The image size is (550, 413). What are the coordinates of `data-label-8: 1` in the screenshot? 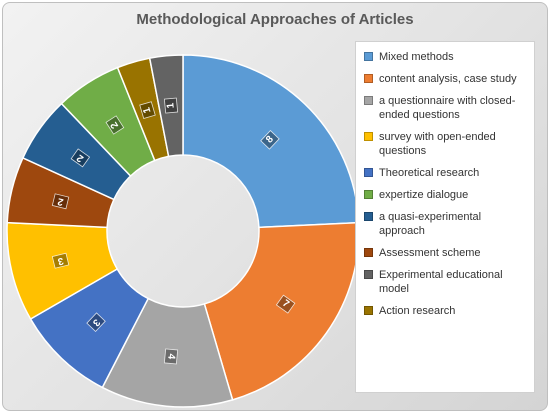 It's located at (147, 110).